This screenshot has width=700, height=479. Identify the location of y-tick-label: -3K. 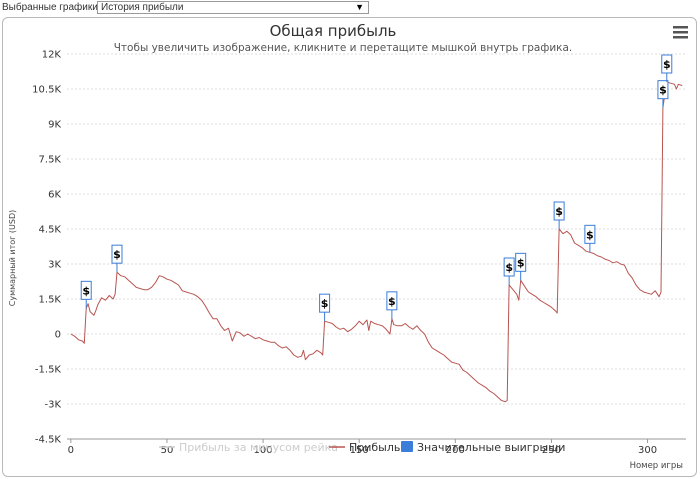
(52, 405).